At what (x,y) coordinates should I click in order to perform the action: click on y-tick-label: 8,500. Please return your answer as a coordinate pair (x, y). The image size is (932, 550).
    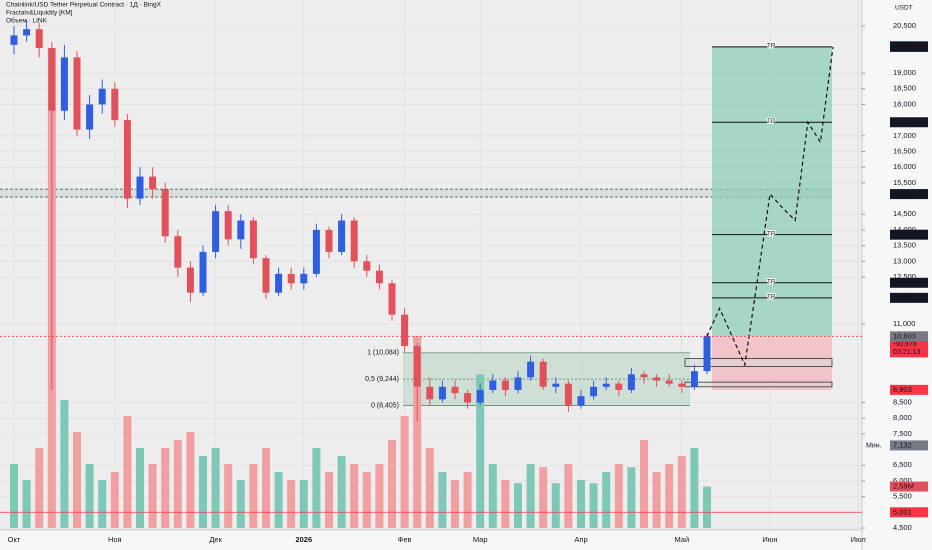
    Looking at the image, I should click on (902, 401).